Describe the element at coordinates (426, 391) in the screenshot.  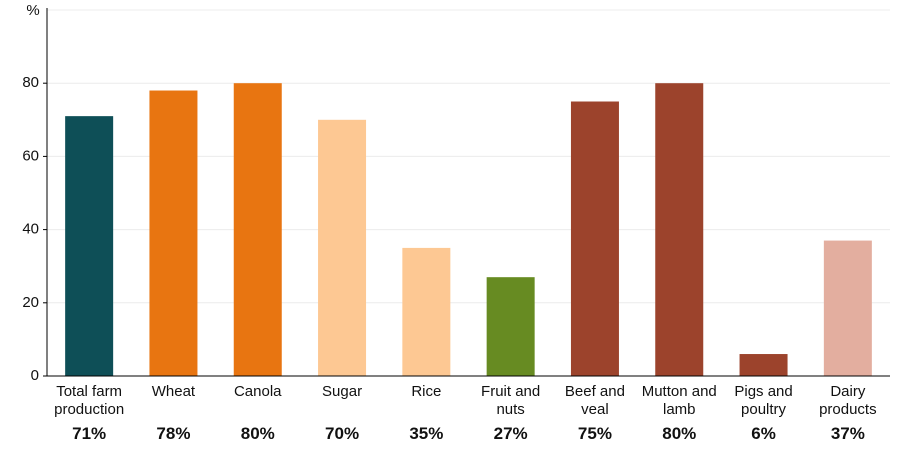
I see `x-tick-label: Rice` at that location.